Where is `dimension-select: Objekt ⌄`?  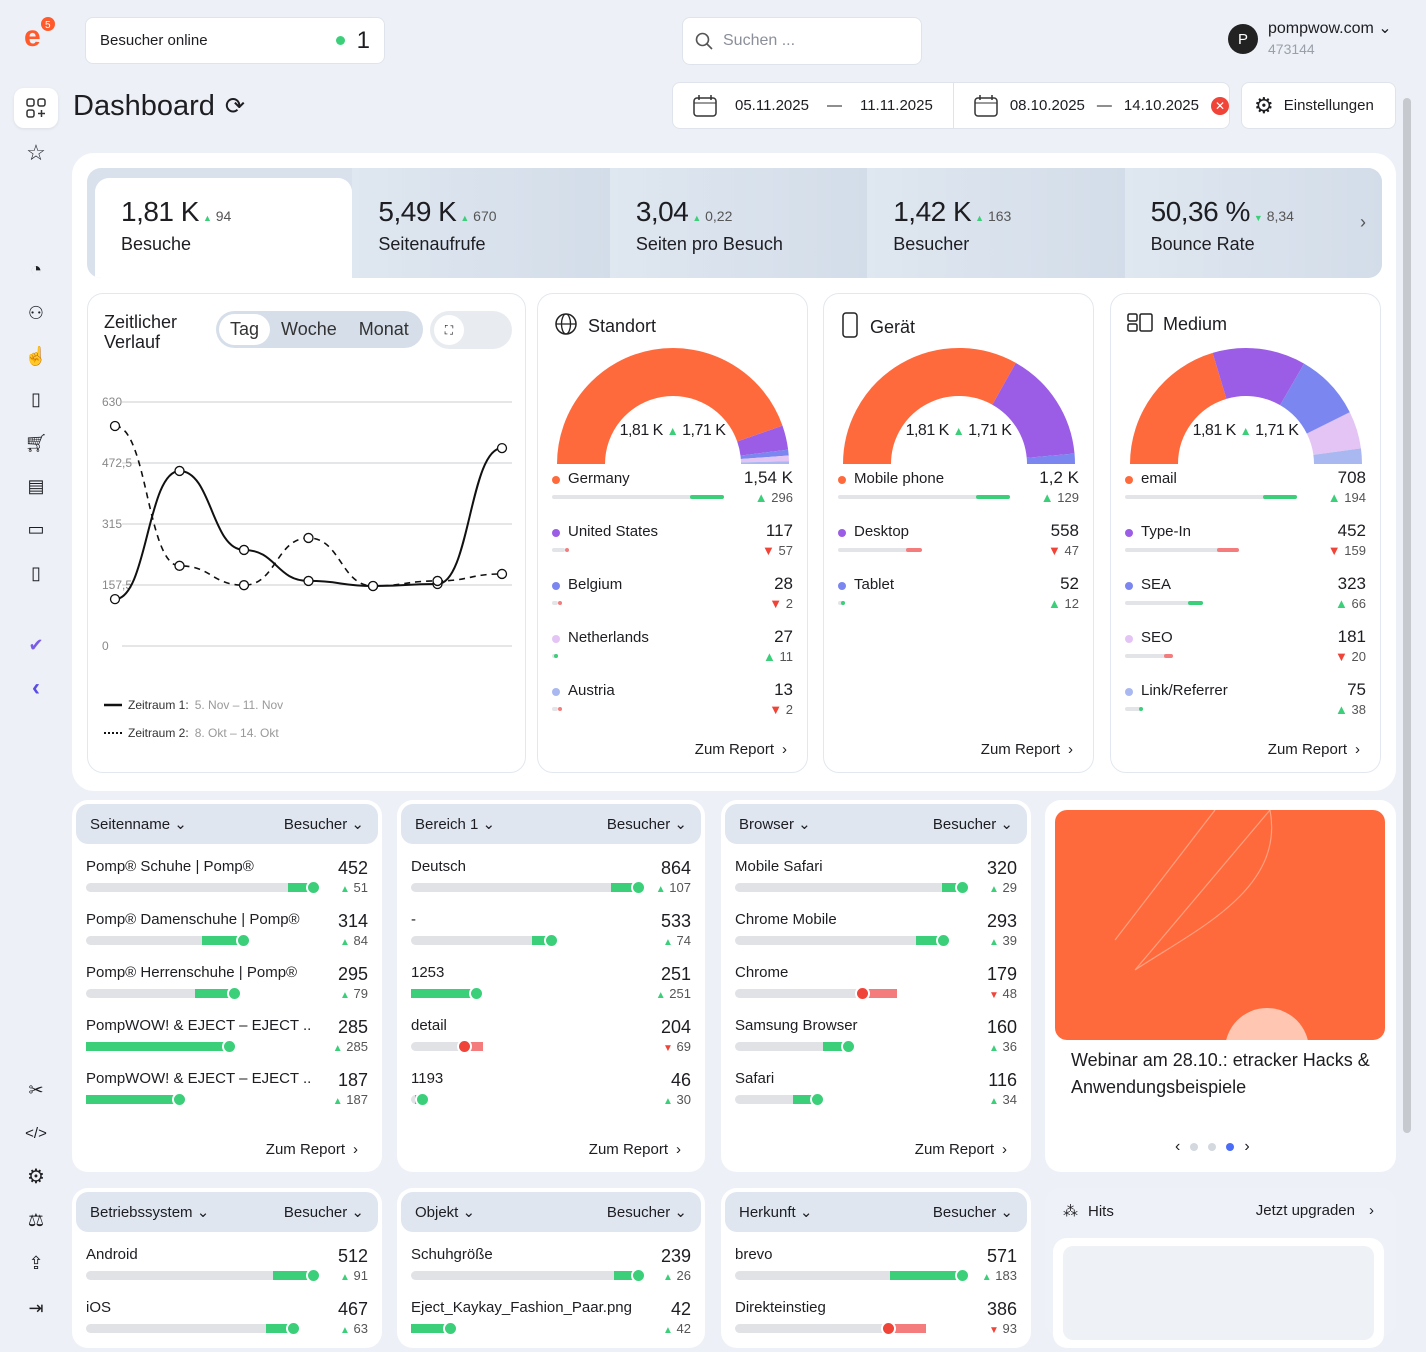 dimension-select: Objekt ⌄ is located at coordinates (445, 1212).